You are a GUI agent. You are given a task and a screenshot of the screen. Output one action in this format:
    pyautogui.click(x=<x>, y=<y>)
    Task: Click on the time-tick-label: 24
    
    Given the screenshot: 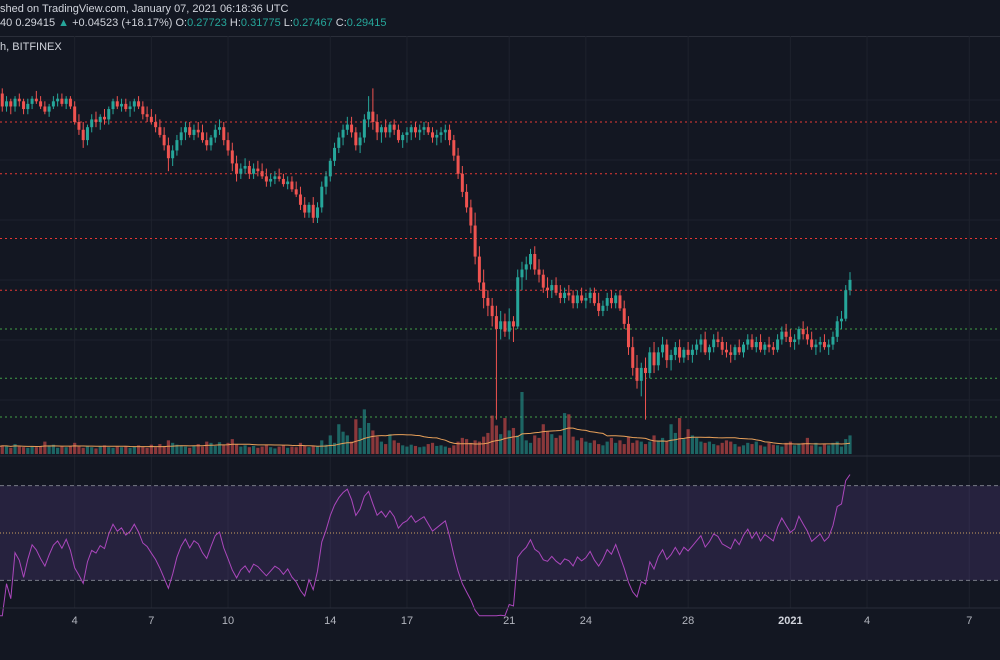 What is the action you would take?
    pyautogui.click(x=586, y=621)
    